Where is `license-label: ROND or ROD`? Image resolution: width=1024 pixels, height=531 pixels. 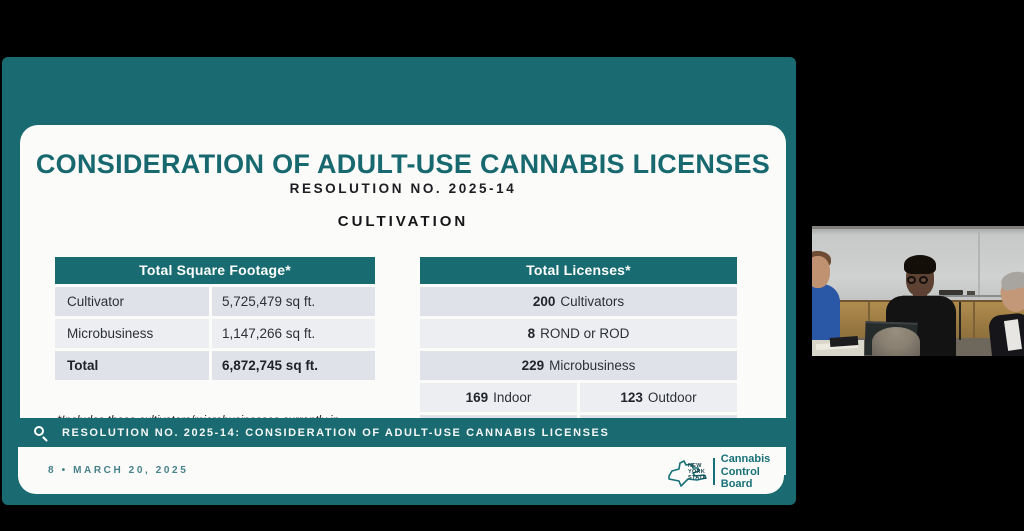
license-label: ROND or ROD is located at coordinates (585, 333).